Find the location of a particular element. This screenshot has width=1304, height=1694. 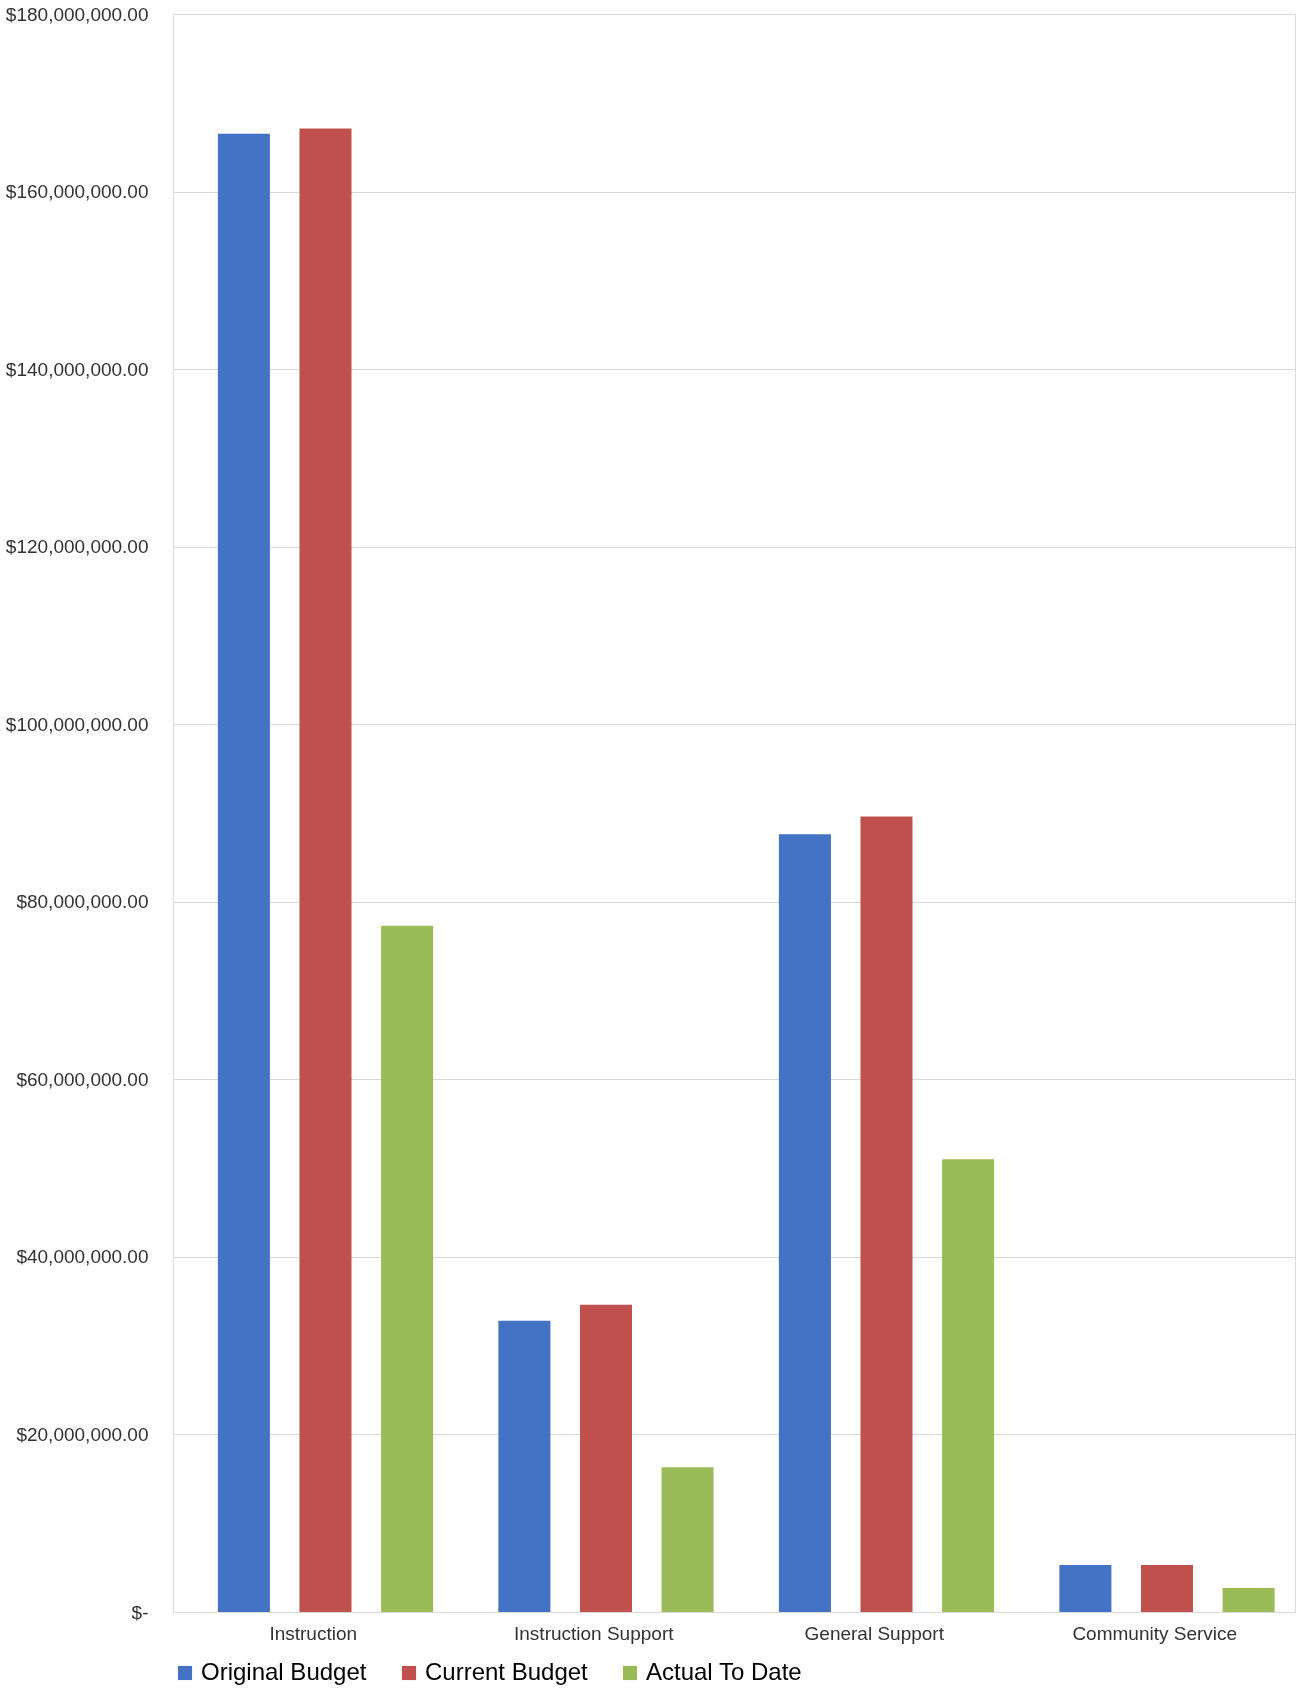

y-tick-label: $120,000,000.00 is located at coordinates (77, 547).